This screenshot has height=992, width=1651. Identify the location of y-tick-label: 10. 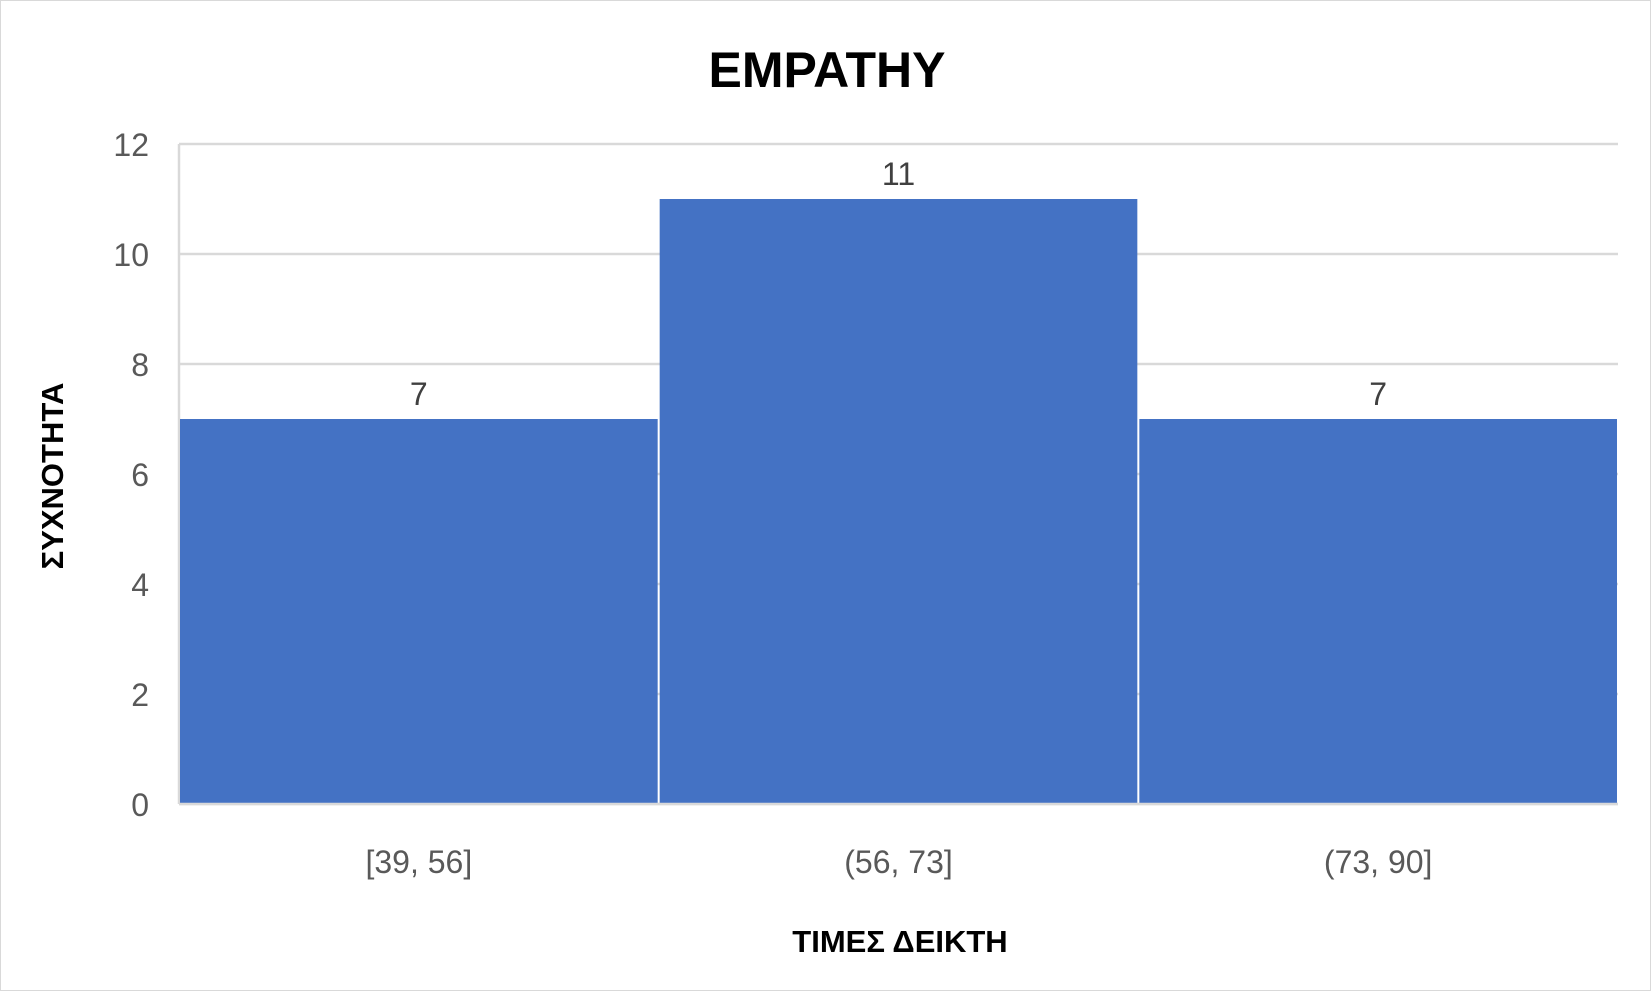
(131, 255).